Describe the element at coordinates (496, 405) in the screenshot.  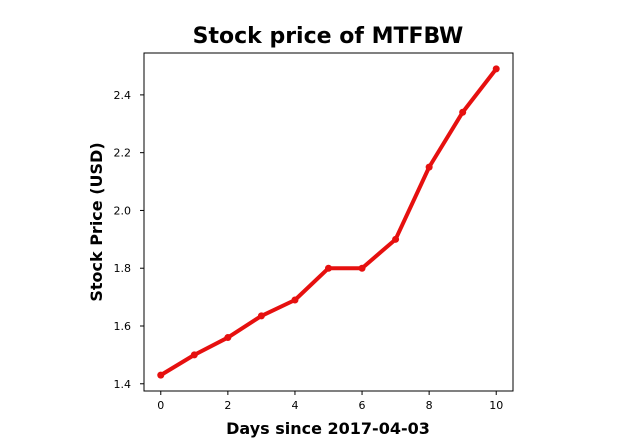
I see `x-tick-label: 10` at that location.